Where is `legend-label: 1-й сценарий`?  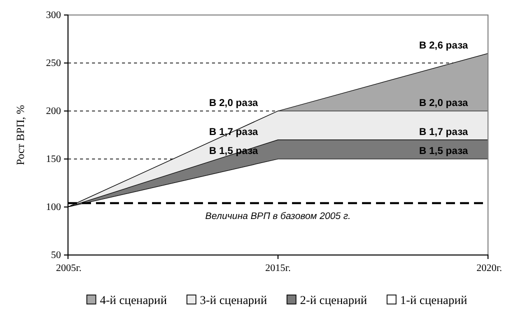 legend-label: 1-й сценарий is located at coordinates (434, 300).